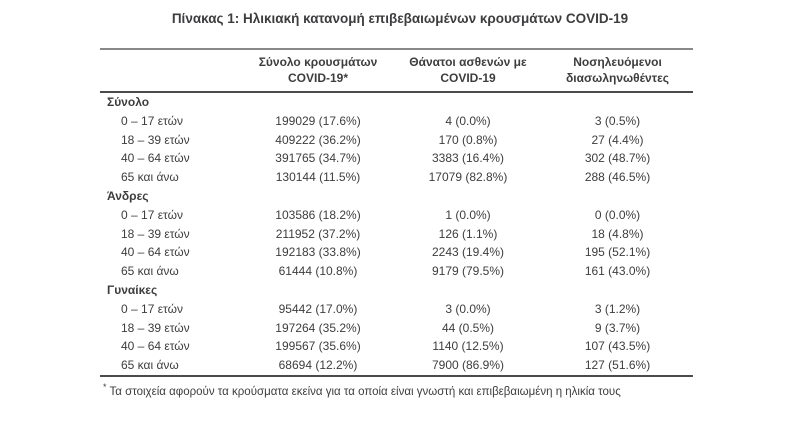 The image size is (800, 435). I want to click on intubated-value: 195 (52.1%), so click(617, 252).